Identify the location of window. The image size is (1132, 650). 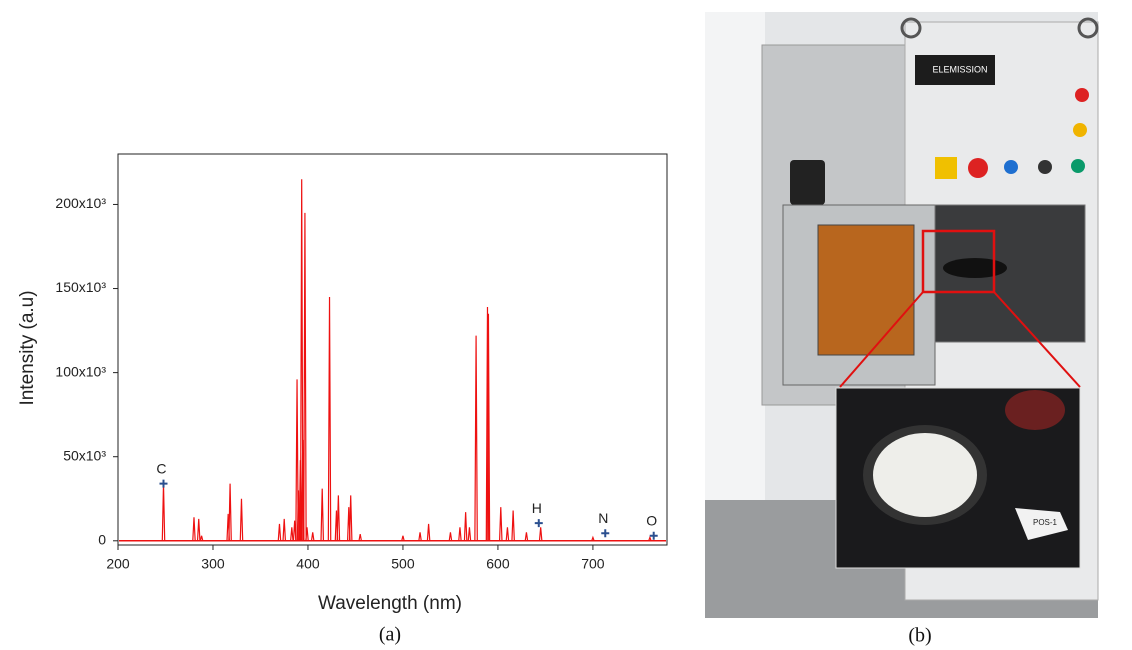
(866, 290).